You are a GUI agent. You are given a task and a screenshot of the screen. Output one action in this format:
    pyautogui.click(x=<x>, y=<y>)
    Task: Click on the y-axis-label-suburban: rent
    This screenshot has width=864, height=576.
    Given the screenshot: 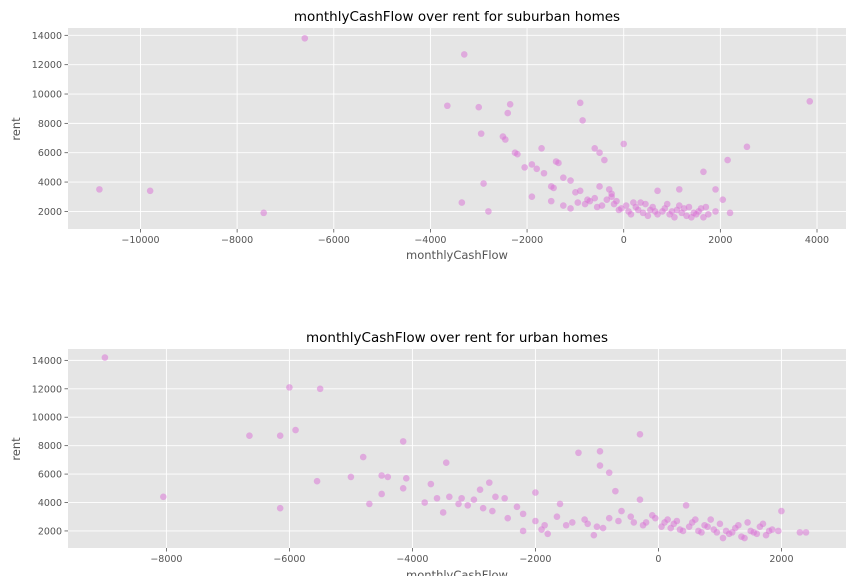 What is the action you would take?
    pyautogui.click(x=16, y=129)
    